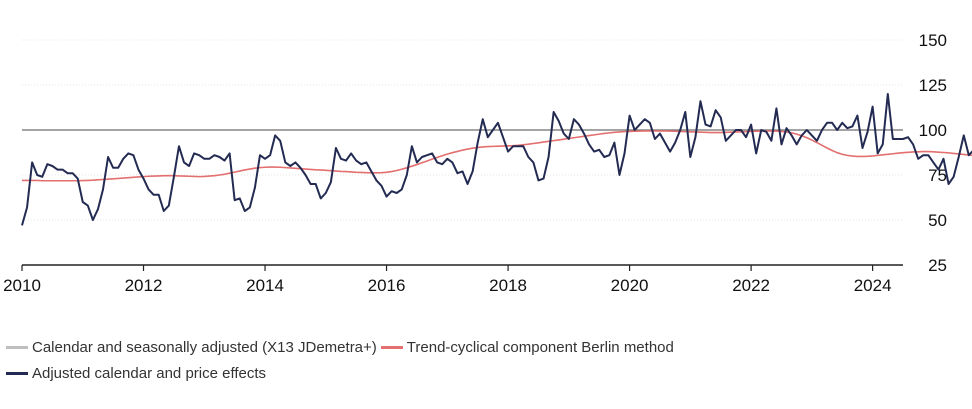 The image size is (972, 409). Describe the element at coordinates (22, 285) in the screenshot. I see `x-tick-label-2010: 2010` at that location.